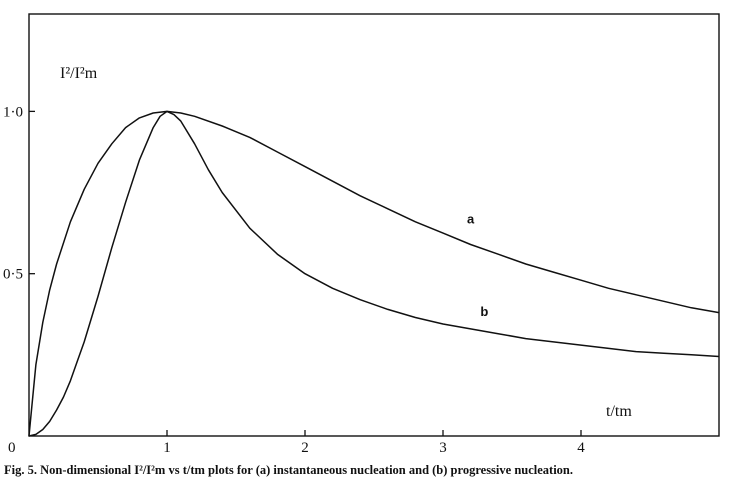  I want to click on y-axis-label: I²/I²m, so click(79, 73).